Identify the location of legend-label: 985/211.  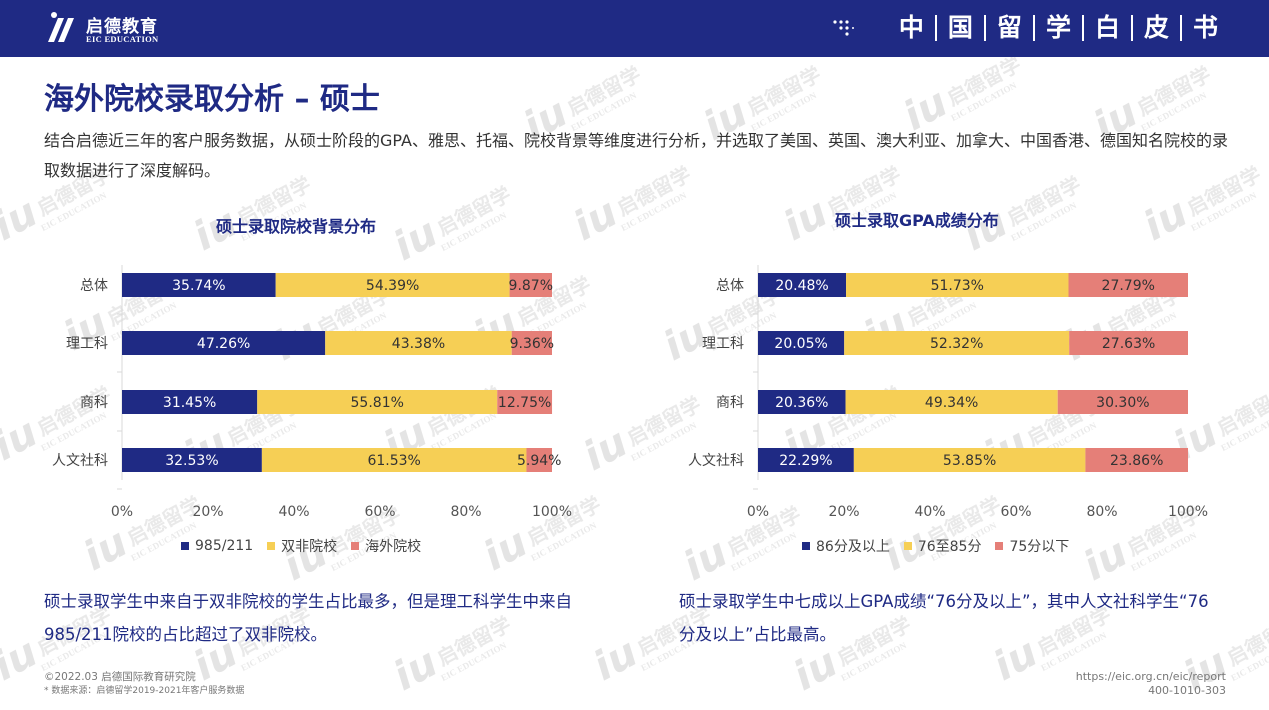
(224, 546).